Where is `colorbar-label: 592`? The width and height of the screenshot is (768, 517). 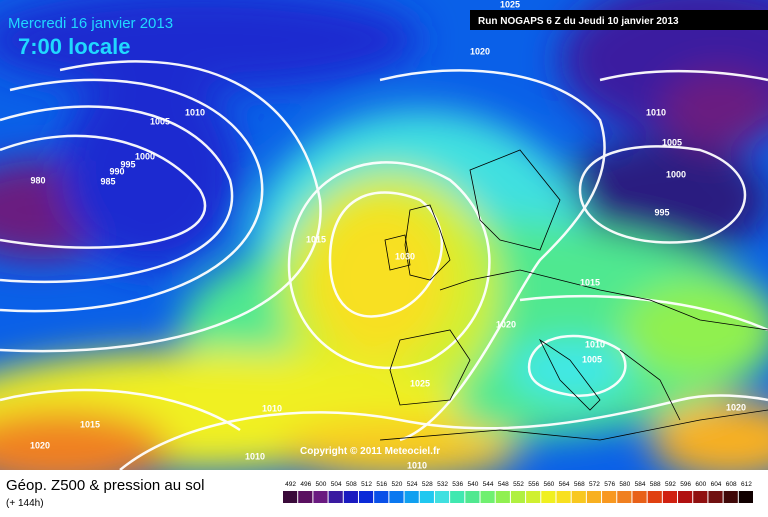
colorbar-label: 592 is located at coordinates (670, 484).